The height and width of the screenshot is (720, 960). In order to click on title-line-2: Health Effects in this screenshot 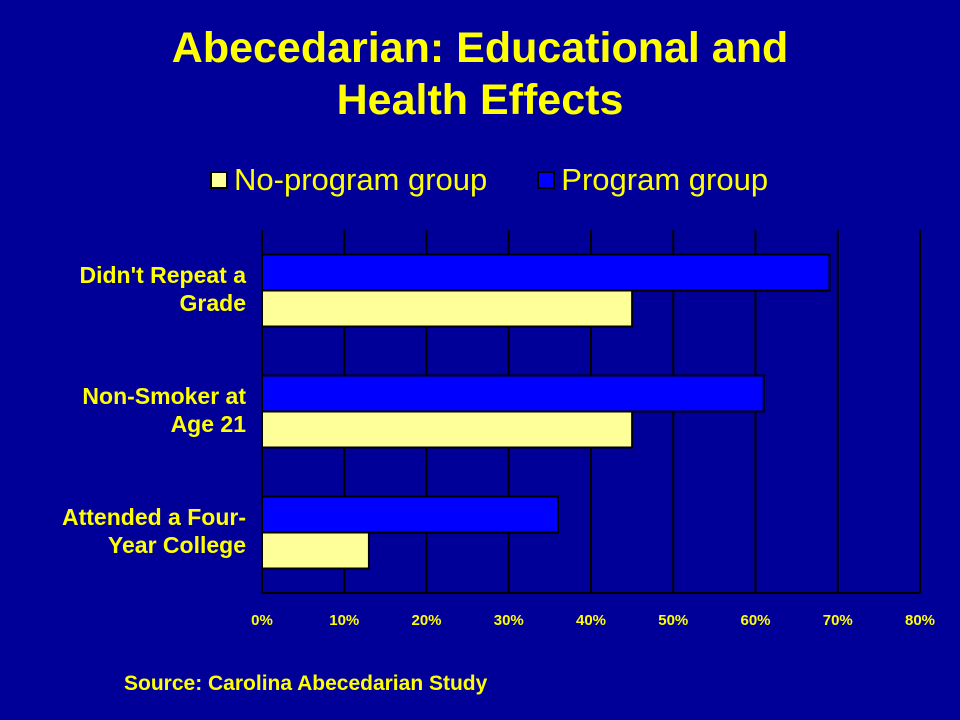, I will do `click(480, 100)`.